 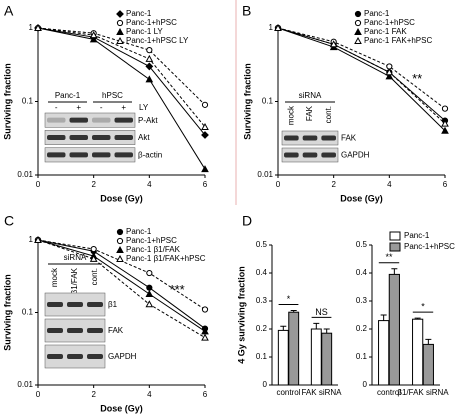 I want to click on legend-label: Panc-1, so click(x=377, y=13).